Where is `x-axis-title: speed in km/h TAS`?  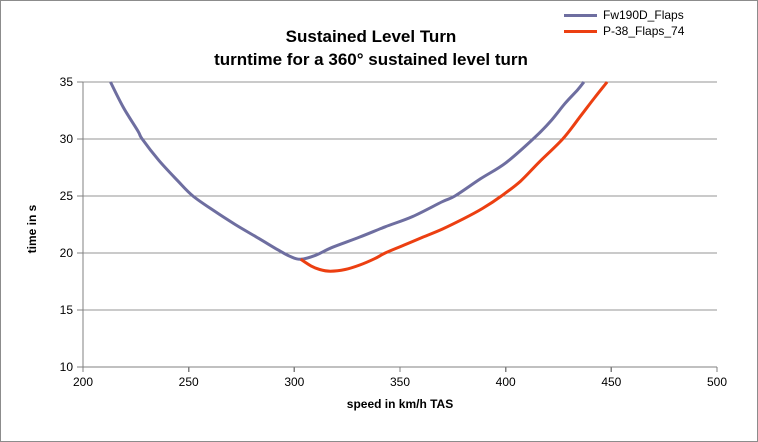 x-axis-title: speed in km/h TAS is located at coordinates (400, 404).